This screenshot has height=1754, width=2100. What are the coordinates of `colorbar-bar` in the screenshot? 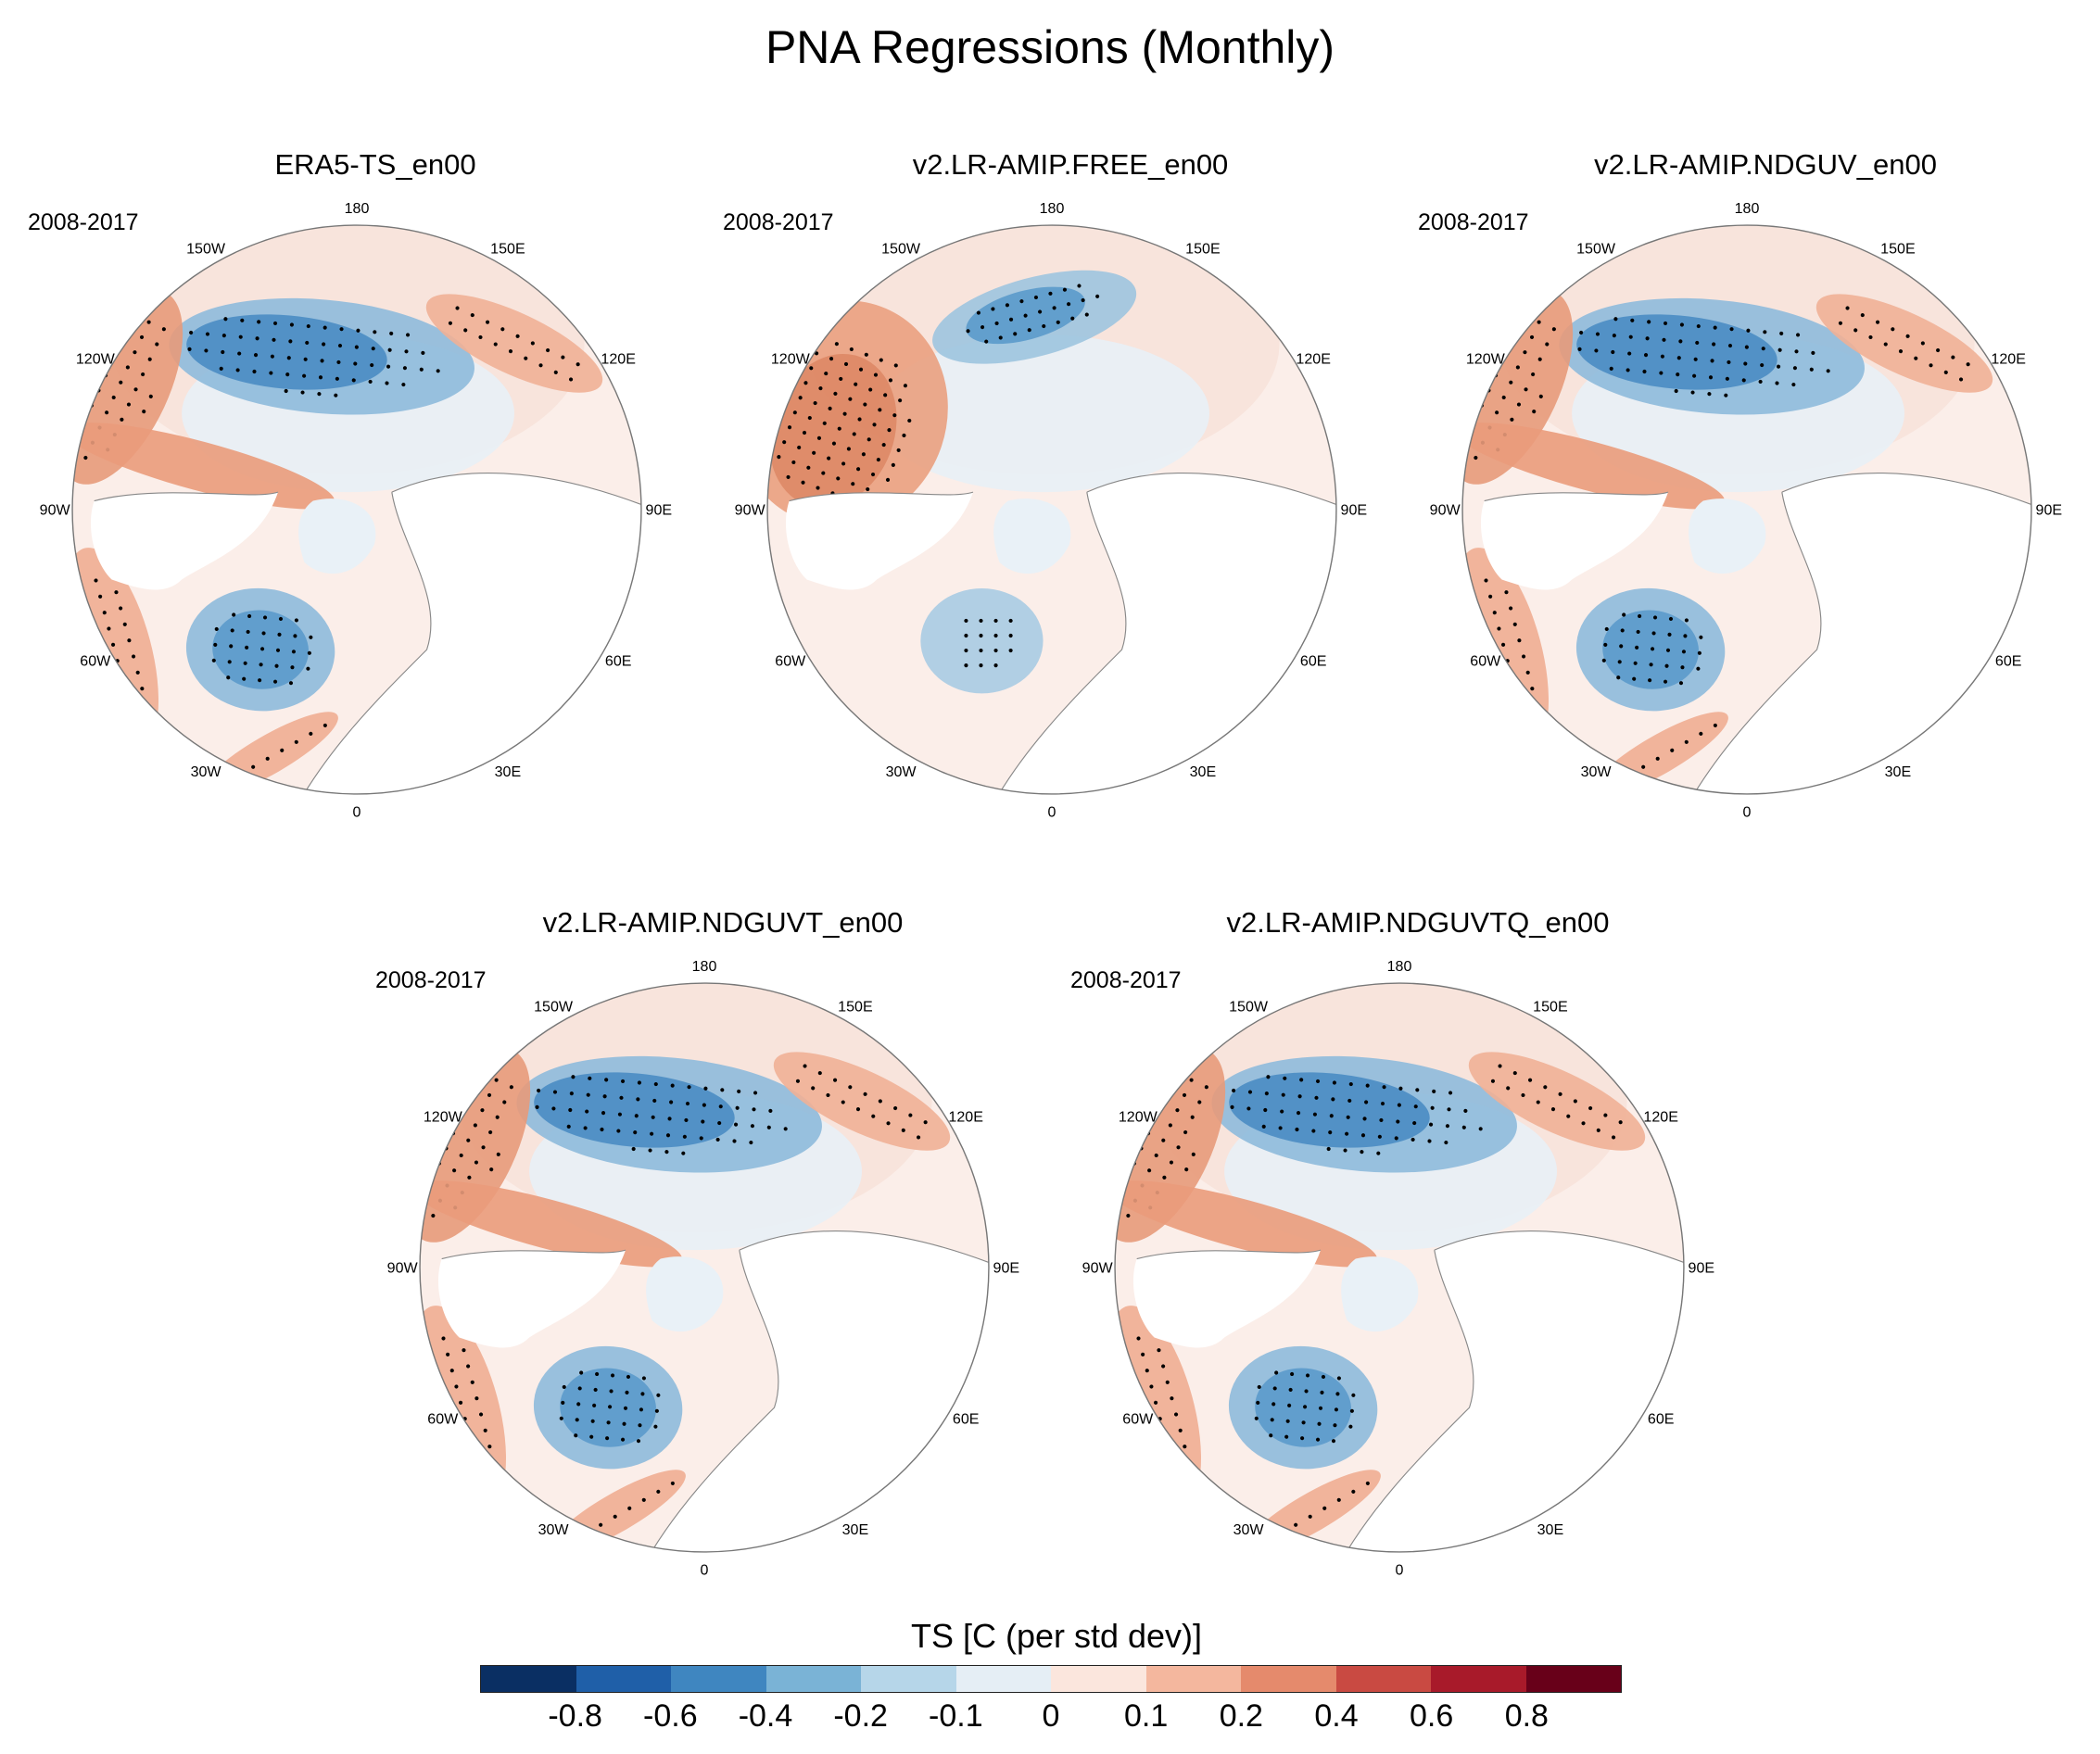 It's located at (1051, 1679).